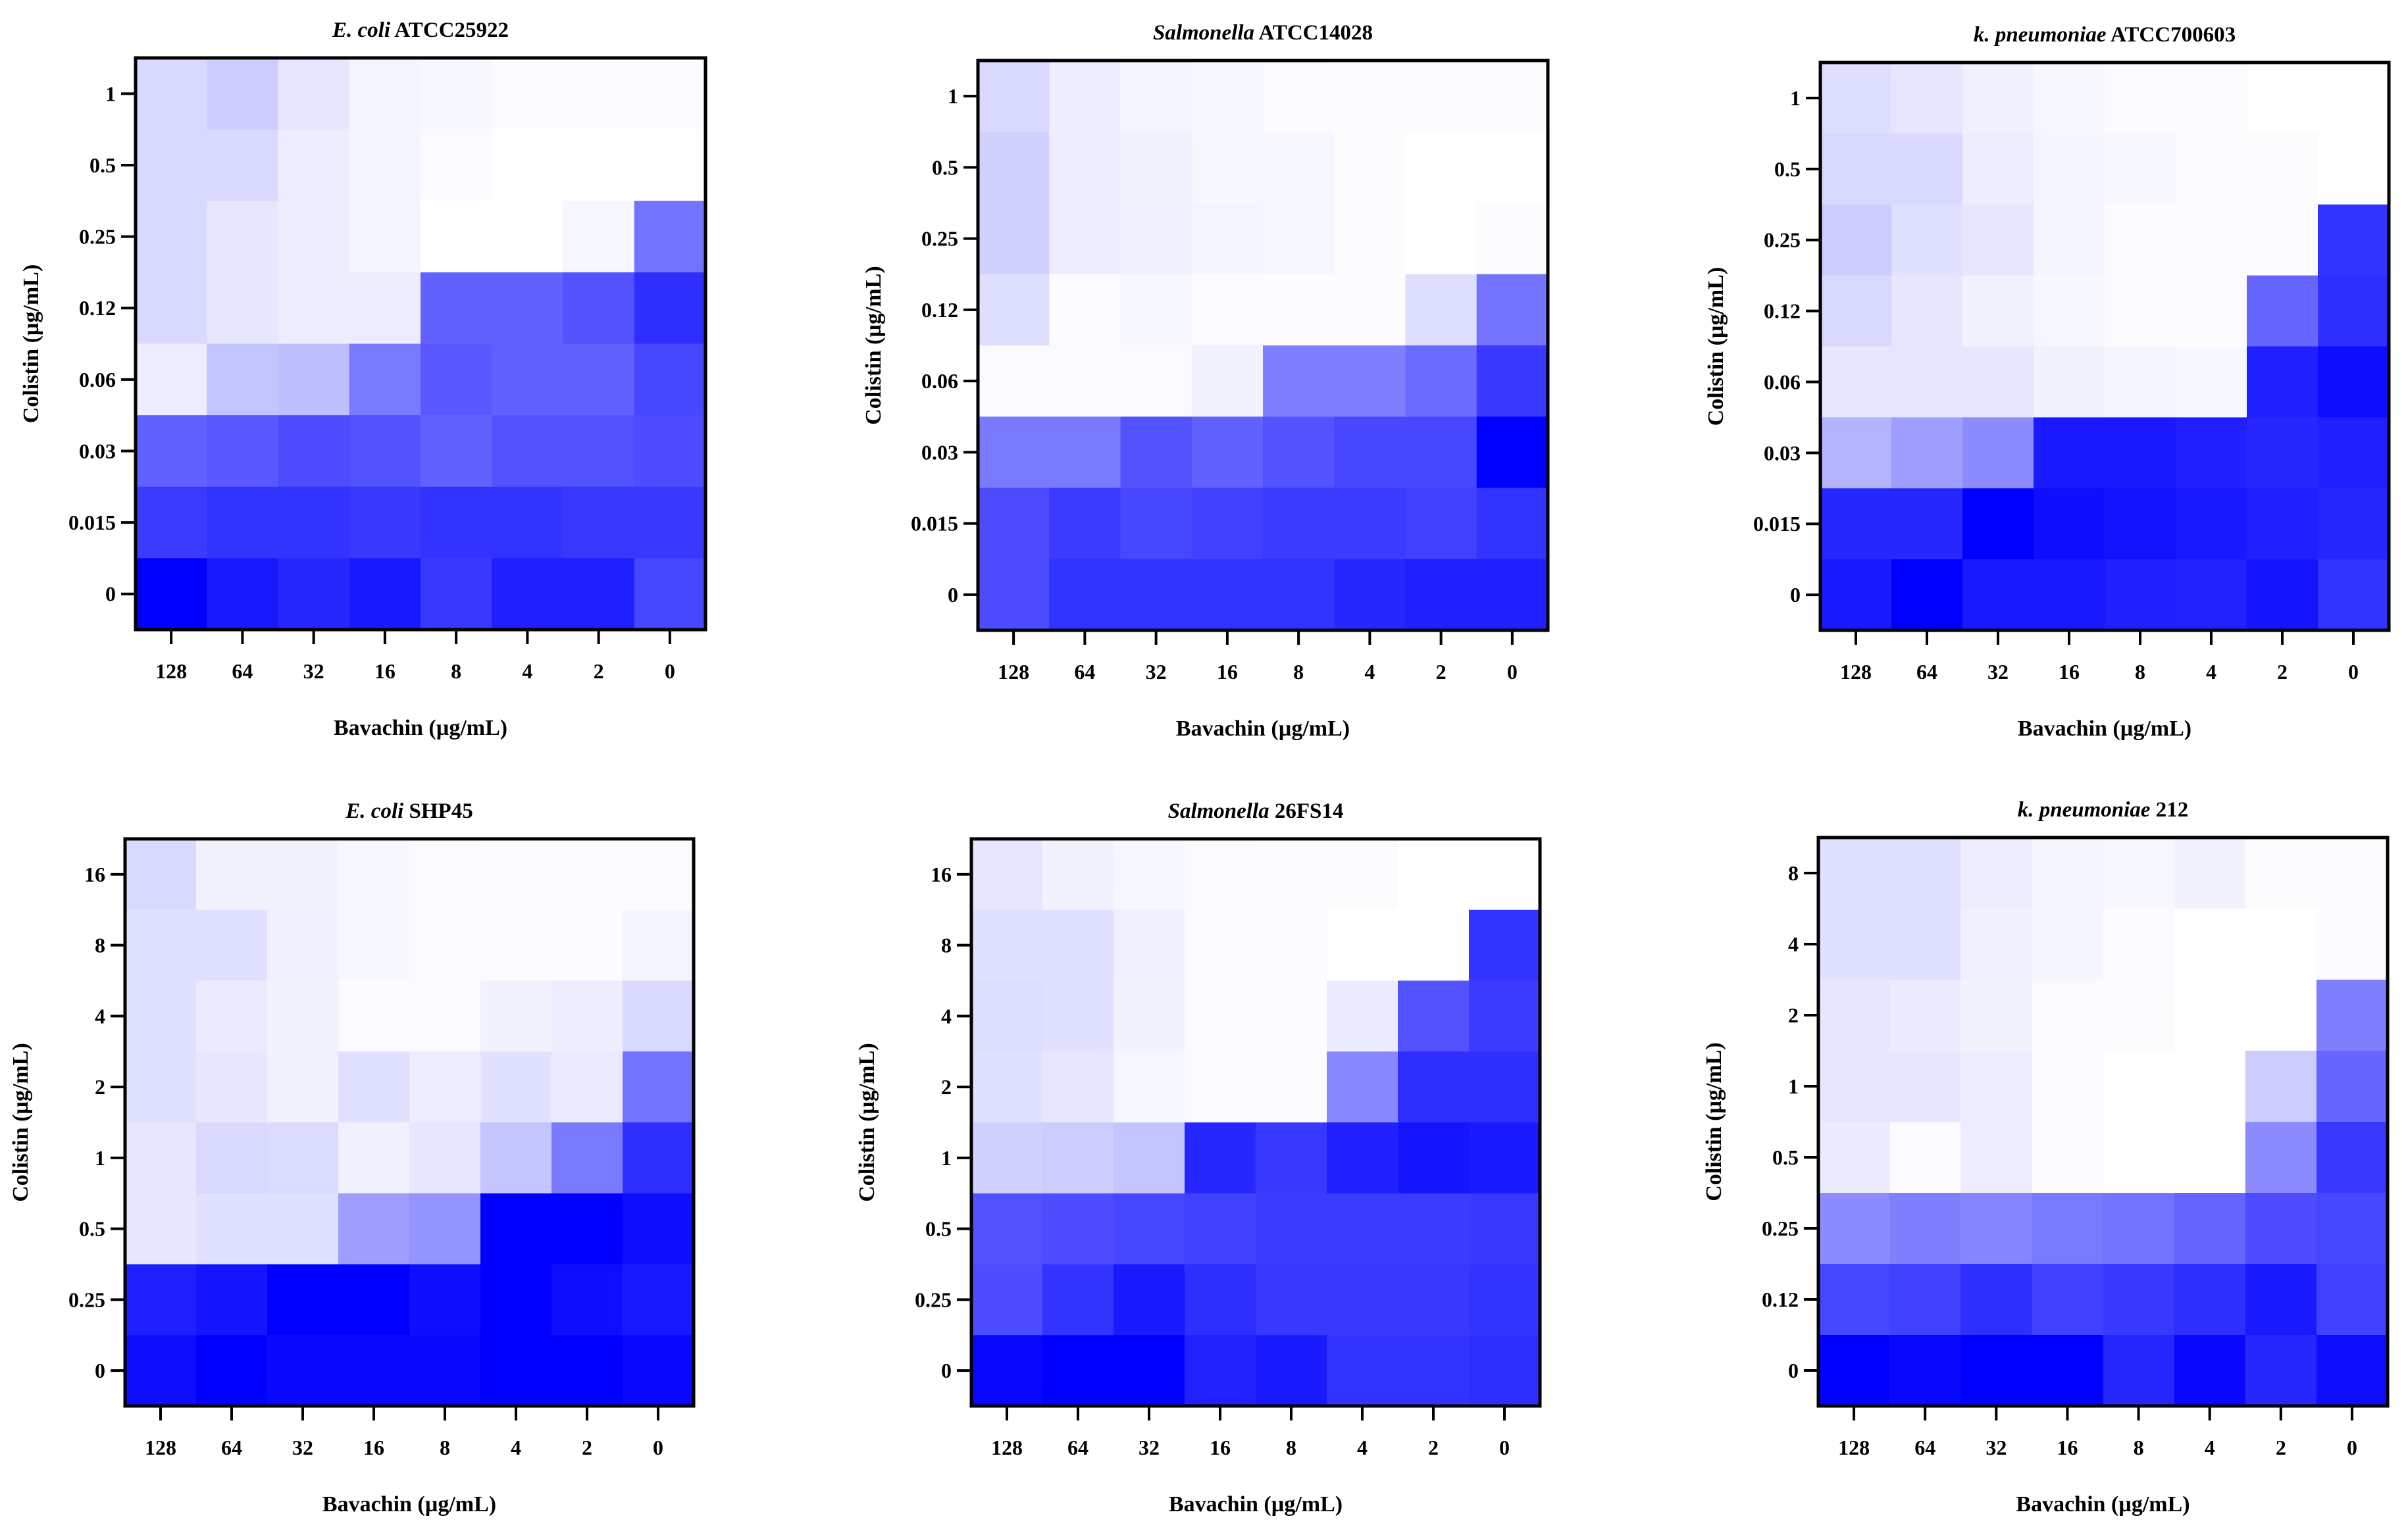  Describe the element at coordinates (940, 381) in the screenshot. I see `y-tick-label: 0.06` at that location.